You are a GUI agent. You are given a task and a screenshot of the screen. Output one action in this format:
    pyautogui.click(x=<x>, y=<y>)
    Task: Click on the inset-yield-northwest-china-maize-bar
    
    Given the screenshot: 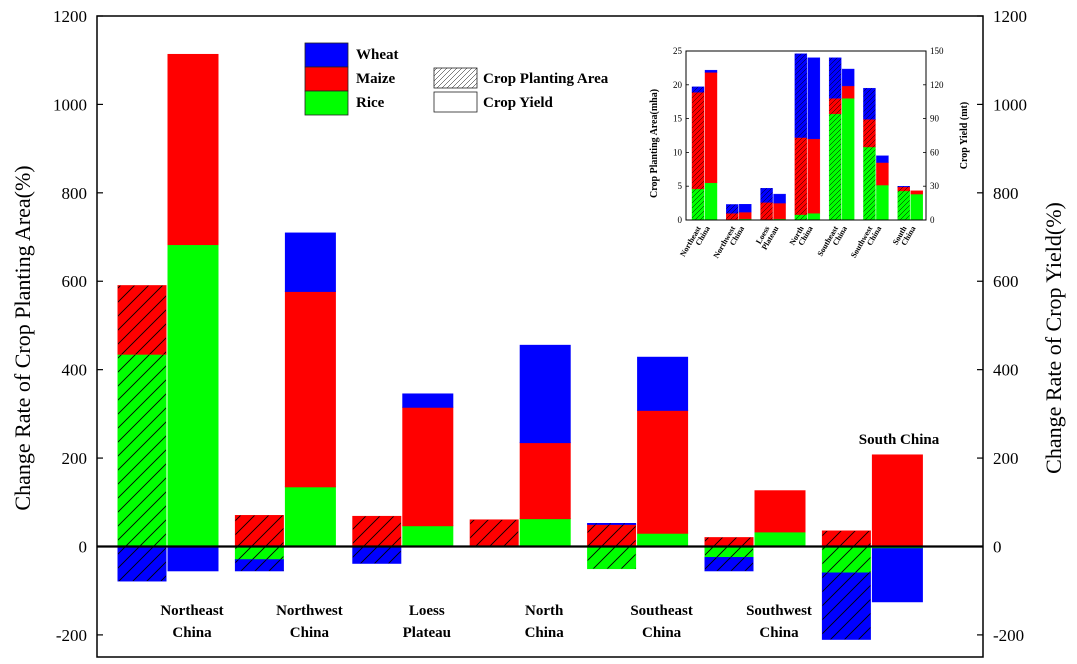 What is the action you would take?
    pyautogui.click(x=745, y=215)
    